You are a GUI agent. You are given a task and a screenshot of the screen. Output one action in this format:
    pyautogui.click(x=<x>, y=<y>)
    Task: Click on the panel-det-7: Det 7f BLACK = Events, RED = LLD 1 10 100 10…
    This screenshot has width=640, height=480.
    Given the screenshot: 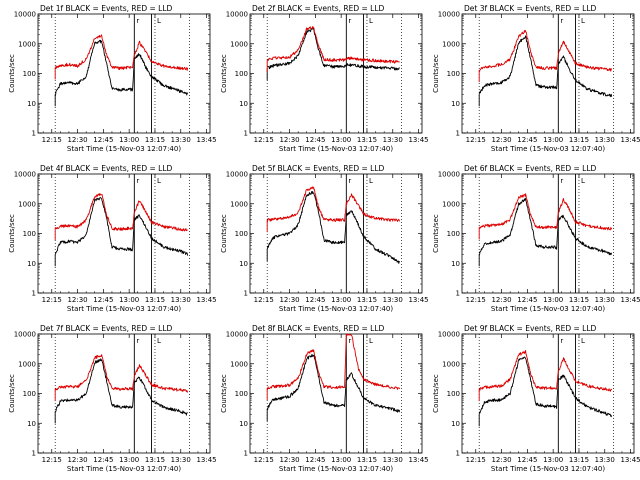 What is the action you would take?
    pyautogui.click(x=112, y=398)
    